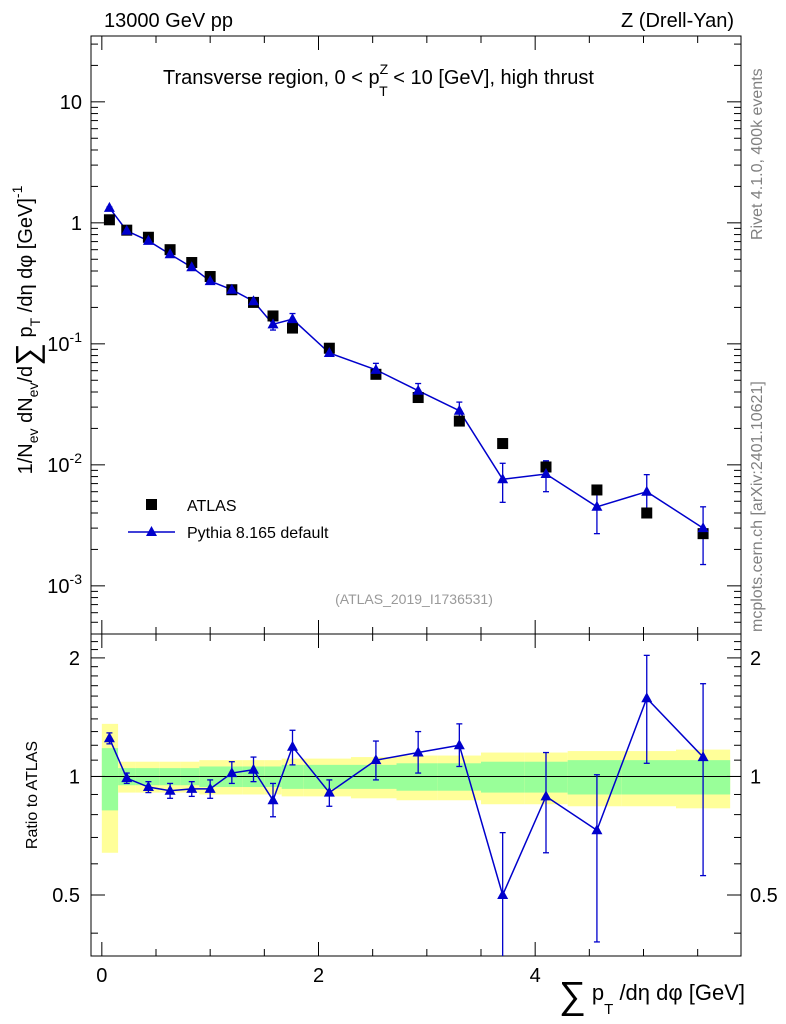 Image resolution: width=786 pixels, height=1024 pixels. What do you see at coordinates (757, 154) in the screenshot?
I see `rivet-label: Rivet 4.1.0, 400k events` at bounding box center [757, 154].